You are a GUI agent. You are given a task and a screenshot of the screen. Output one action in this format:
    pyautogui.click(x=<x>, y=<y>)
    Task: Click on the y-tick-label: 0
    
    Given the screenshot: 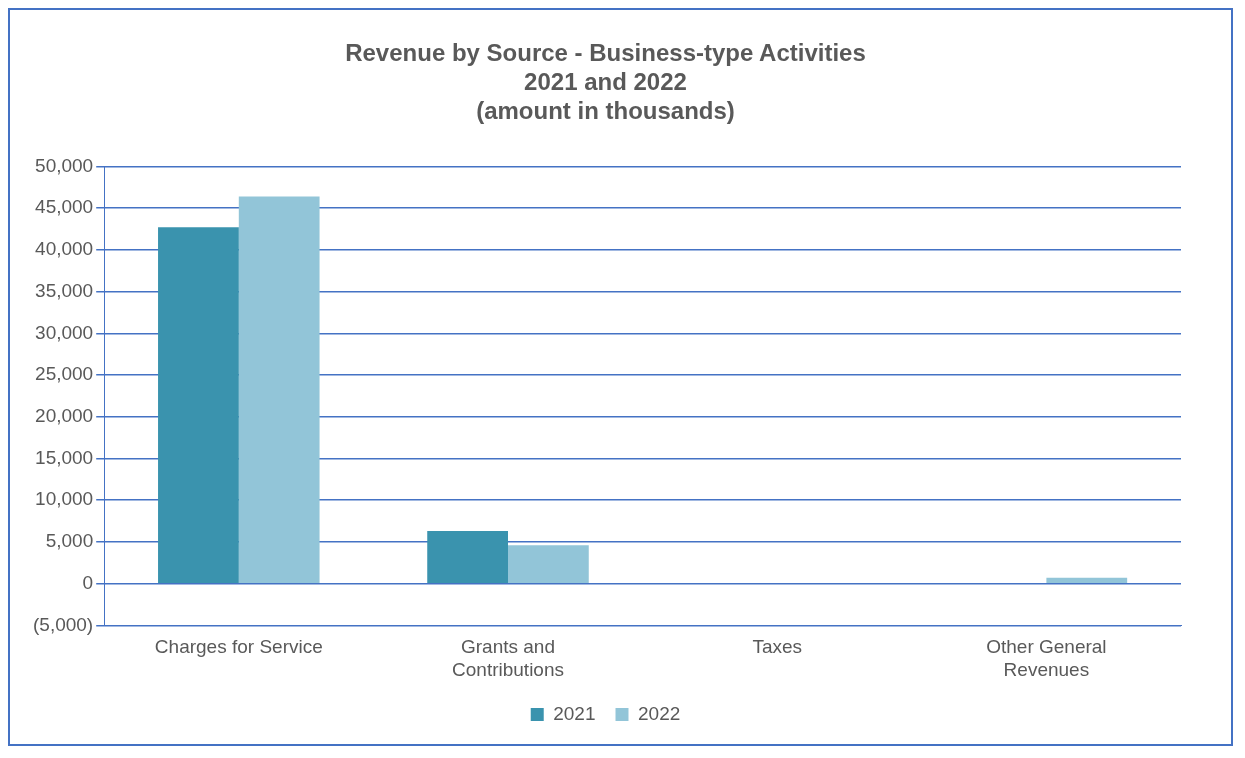 What is the action you would take?
    pyautogui.click(x=88, y=582)
    